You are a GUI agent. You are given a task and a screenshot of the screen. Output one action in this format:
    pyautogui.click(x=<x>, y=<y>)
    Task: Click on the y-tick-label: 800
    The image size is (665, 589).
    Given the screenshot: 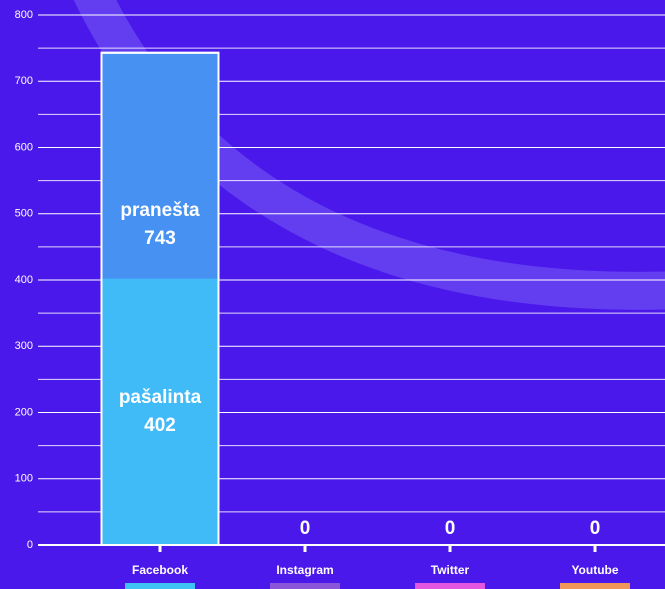 What is the action you would take?
    pyautogui.click(x=24, y=15)
    